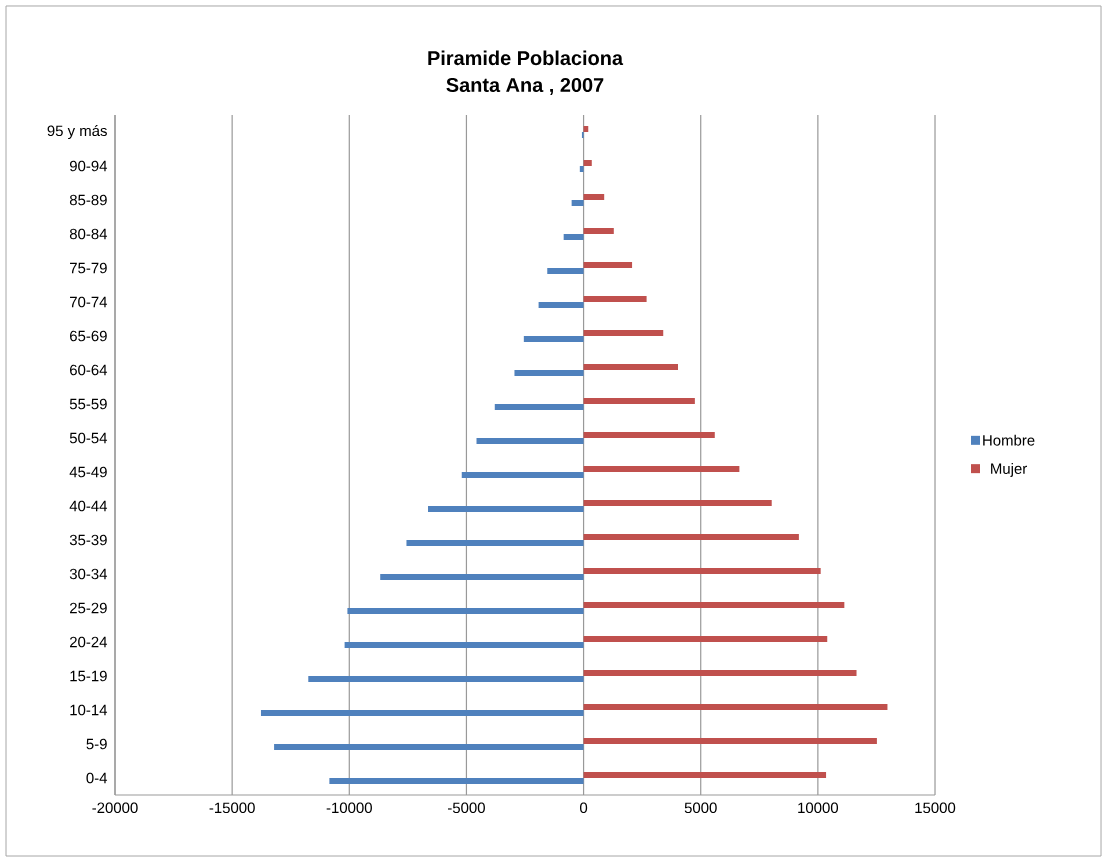 This screenshot has width=1107, height=862. Describe the element at coordinates (115, 808) in the screenshot. I see `x-tick-label: -20000` at that location.